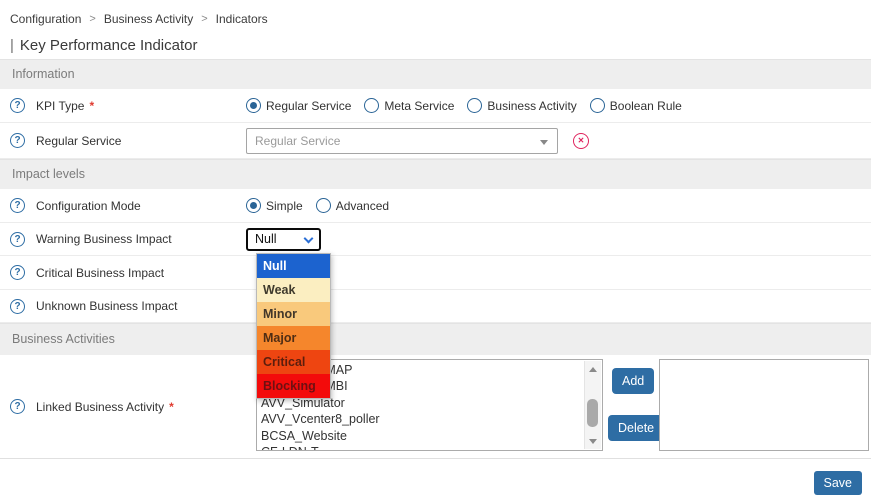 The image size is (871, 500). I want to click on impact-option-null: Null, so click(293, 266).